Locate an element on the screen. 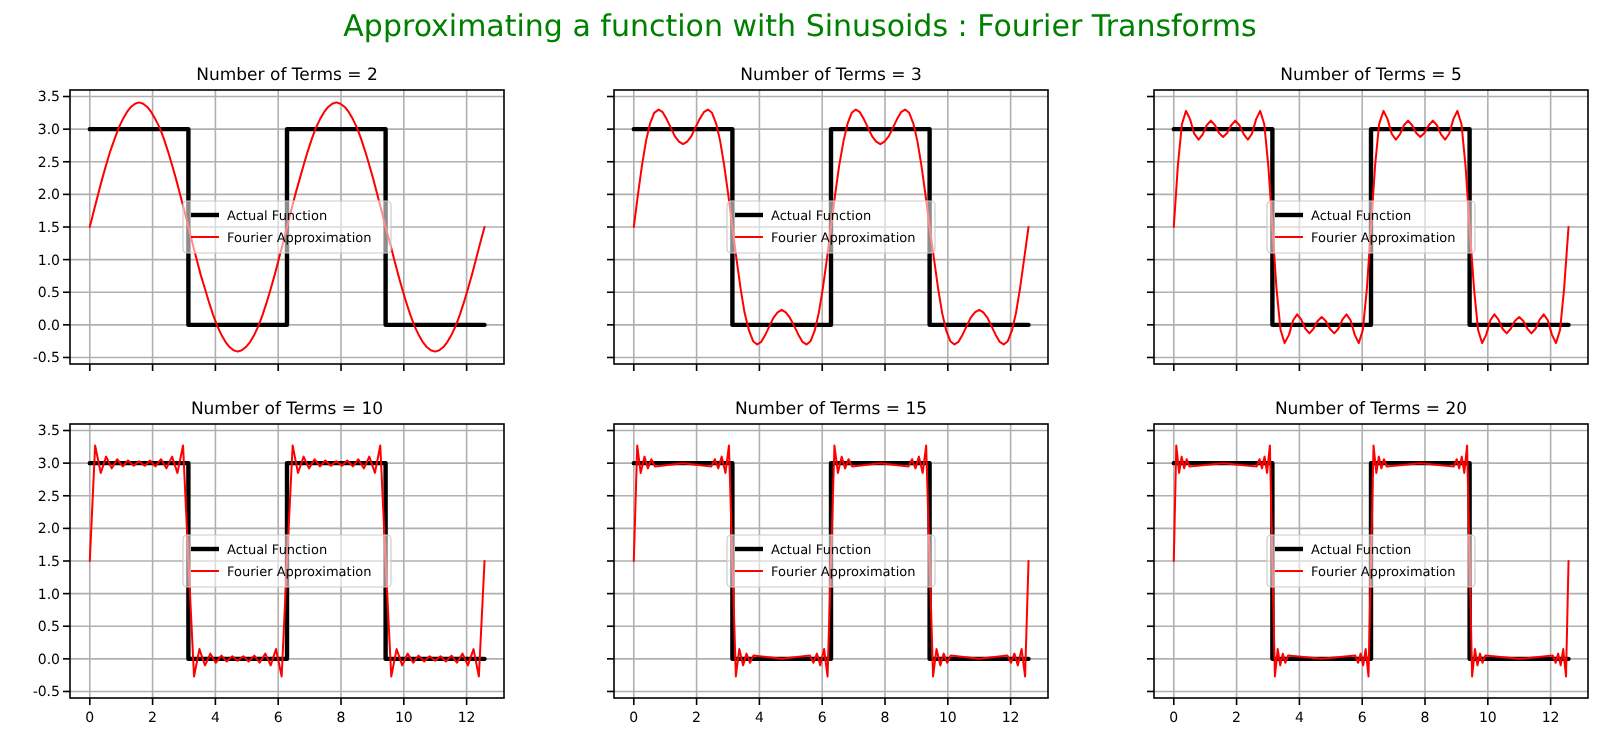 The height and width of the screenshot is (732, 1600). text: Approximating a function with Sinusoids : Fourier Transforms is located at coordinates (800, 26).